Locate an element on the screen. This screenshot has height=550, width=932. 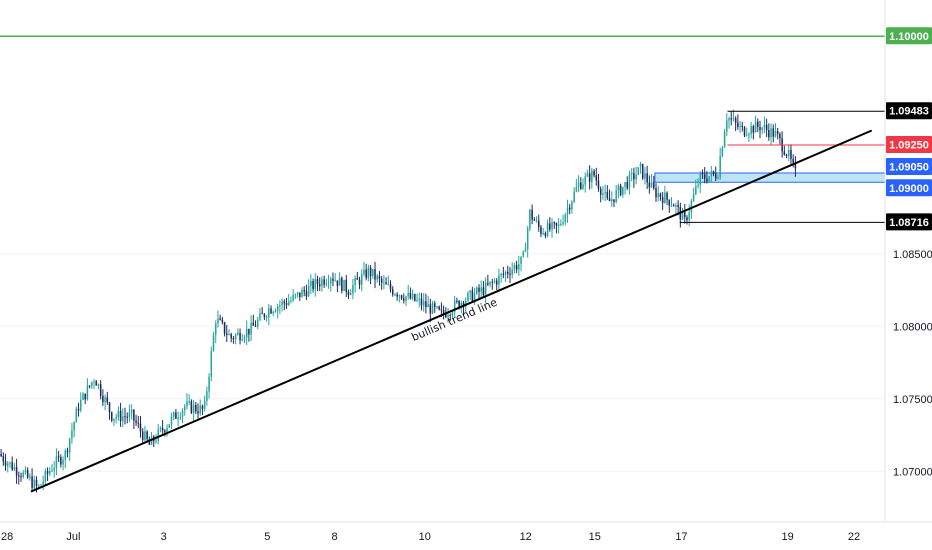
price-badge-zone-bottom: 1.09000 is located at coordinates (909, 188).